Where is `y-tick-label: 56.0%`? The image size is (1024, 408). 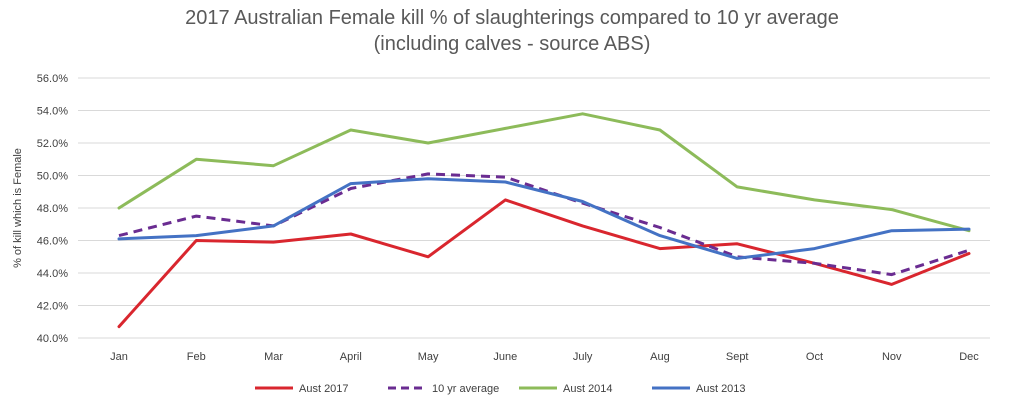
y-tick-label: 56.0% is located at coordinates (52, 79).